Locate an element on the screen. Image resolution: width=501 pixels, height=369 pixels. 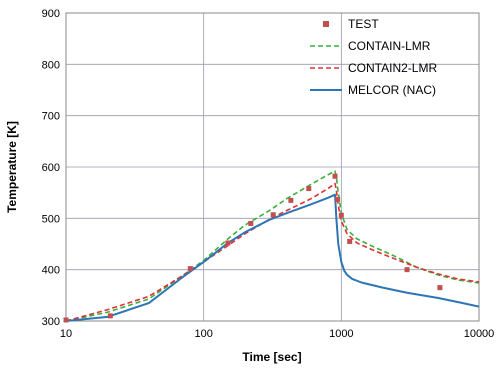
legend: TEST CONTAIN-LMR CONTAIN2-LMR MELCOR (NAC) is located at coordinates (373, 57).